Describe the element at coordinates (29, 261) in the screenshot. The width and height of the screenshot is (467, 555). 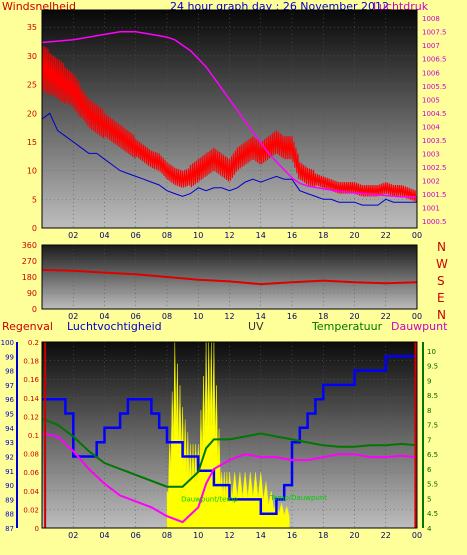
I see `direction-tick: 270` at that location.